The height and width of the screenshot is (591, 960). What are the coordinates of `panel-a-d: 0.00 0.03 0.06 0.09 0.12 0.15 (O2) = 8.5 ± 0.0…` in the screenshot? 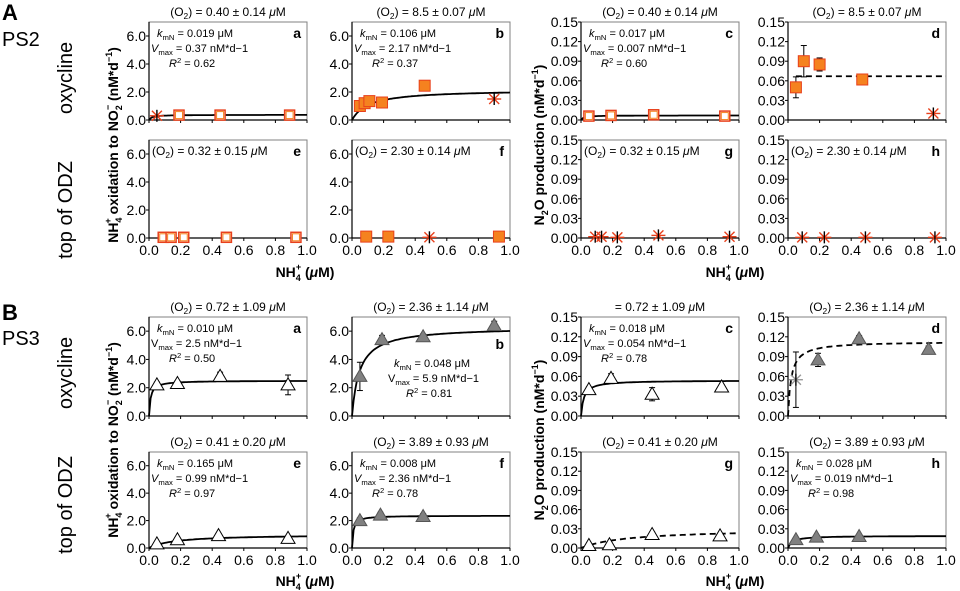 It's located at (852, 66).